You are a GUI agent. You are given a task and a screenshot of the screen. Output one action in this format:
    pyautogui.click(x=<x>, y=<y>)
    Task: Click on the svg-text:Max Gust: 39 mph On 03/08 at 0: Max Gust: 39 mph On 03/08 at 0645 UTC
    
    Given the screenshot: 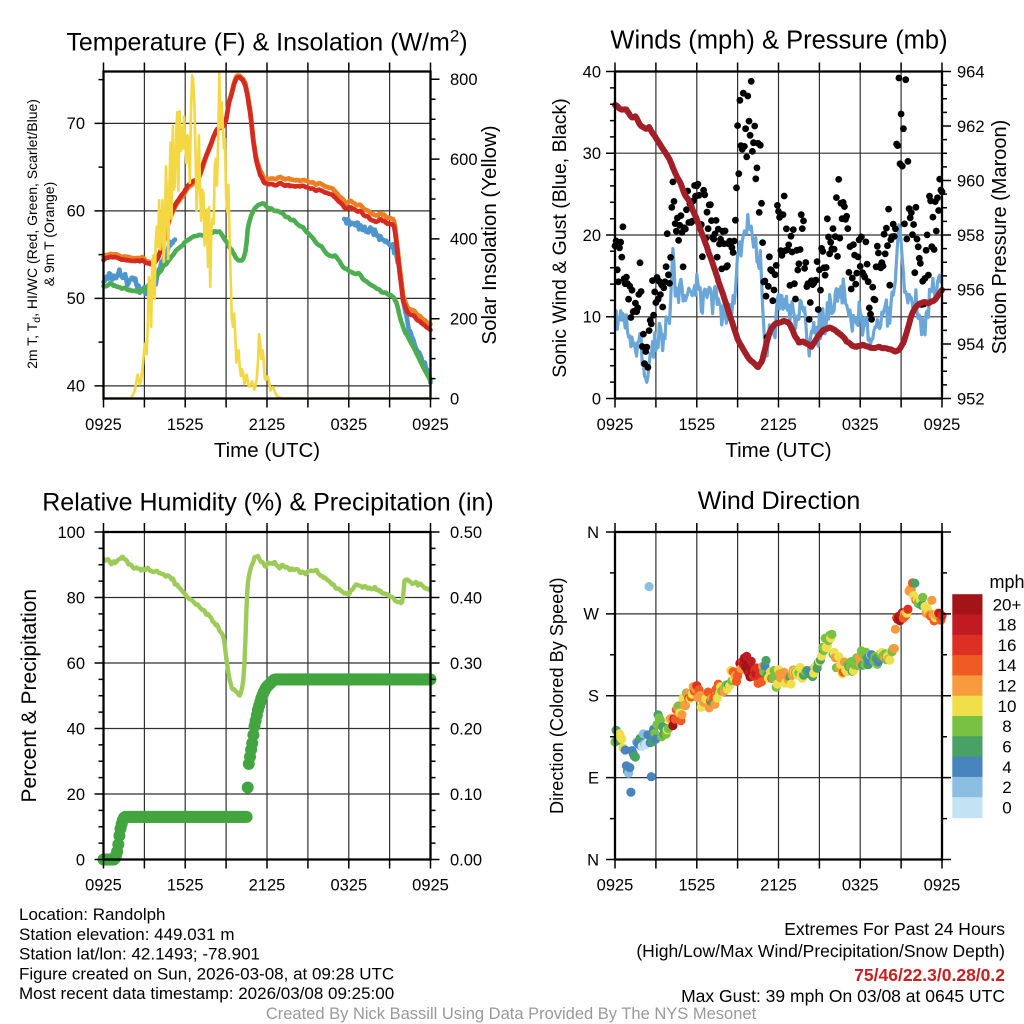 What is the action you would take?
    pyautogui.click(x=843, y=996)
    